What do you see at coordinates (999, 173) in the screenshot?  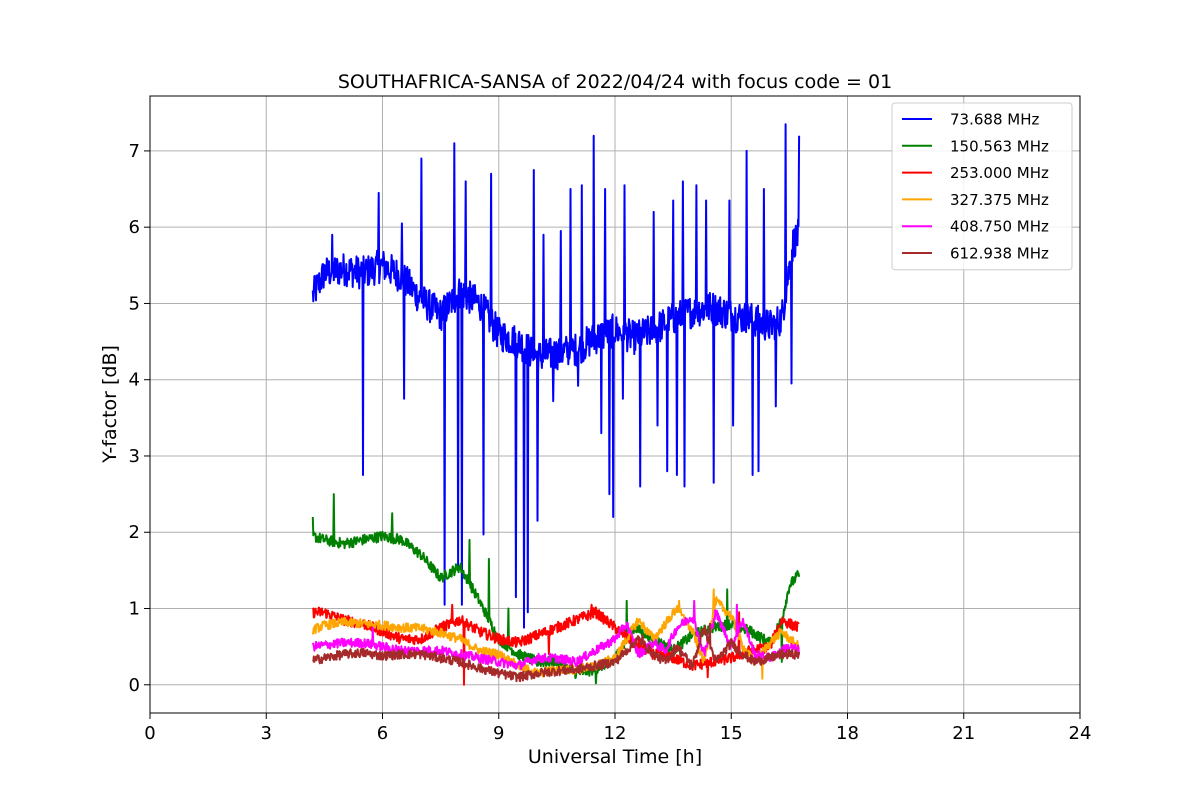 I see `legend-label: 253.000 MHz` at bounding box center [999, 173].